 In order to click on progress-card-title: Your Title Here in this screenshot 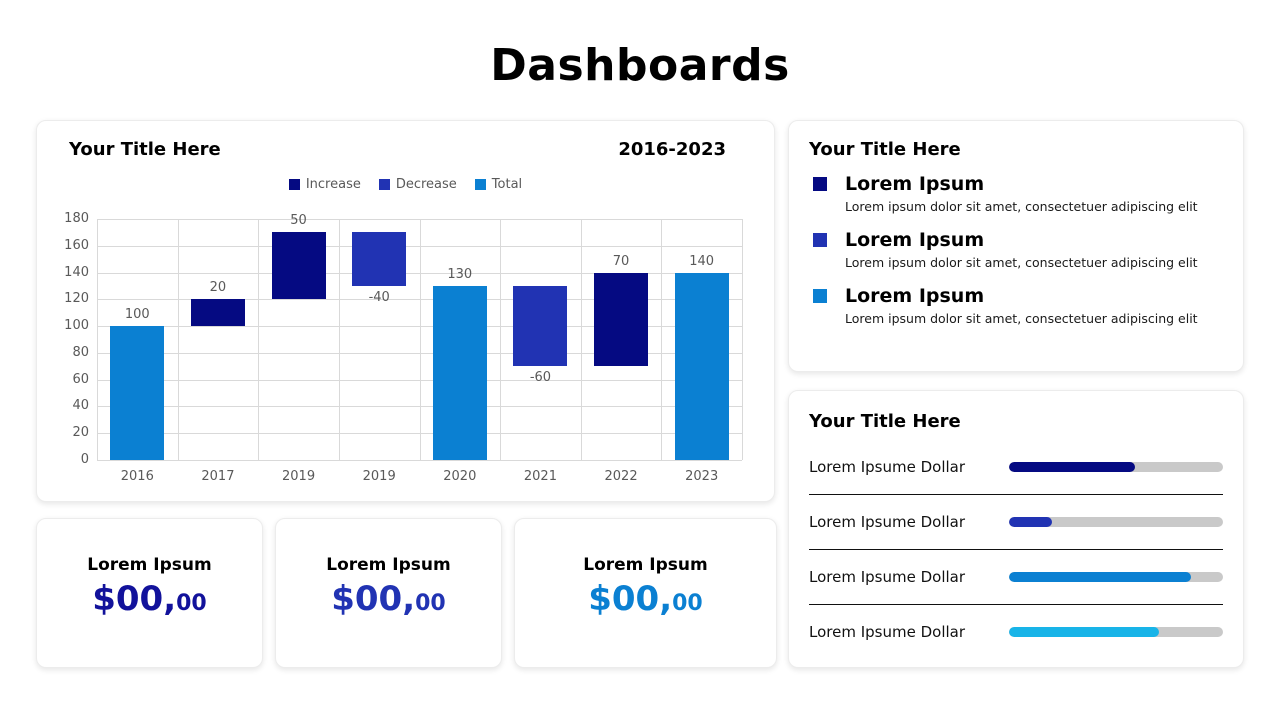, I will do `click(885, 421)`.